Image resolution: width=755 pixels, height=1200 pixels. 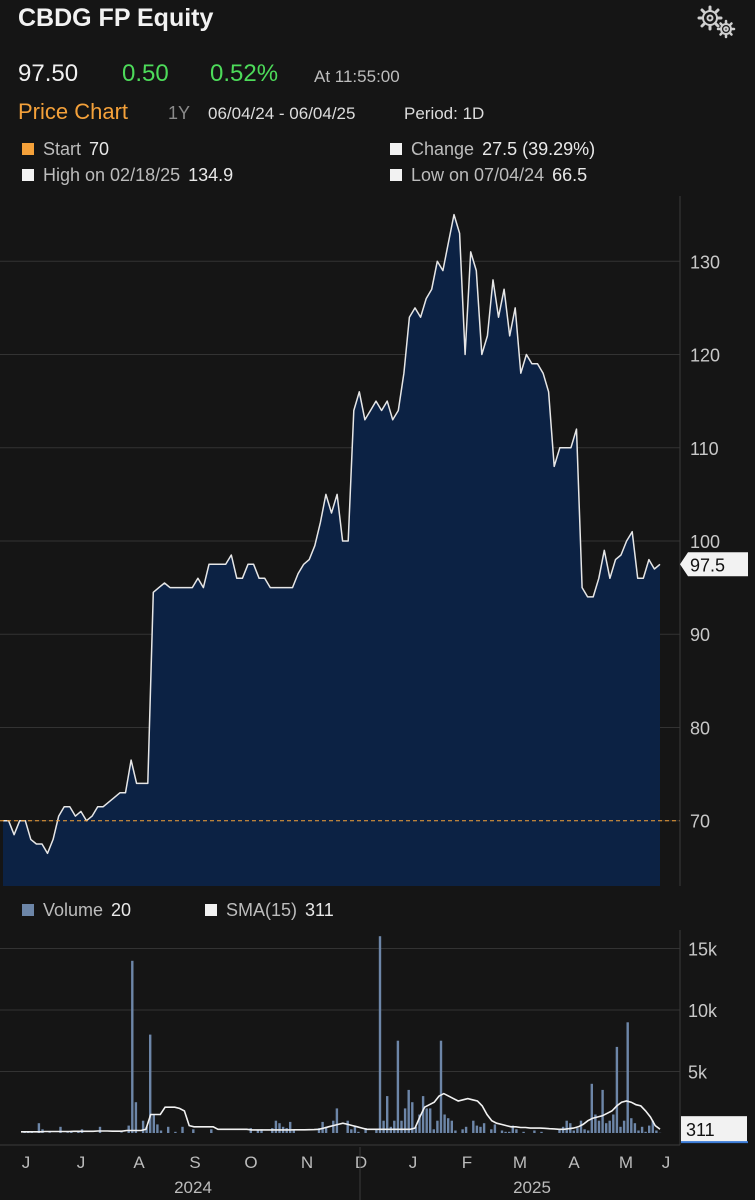 I want to click on volume-y-tick: 10k, so click(x=703, y=1011).